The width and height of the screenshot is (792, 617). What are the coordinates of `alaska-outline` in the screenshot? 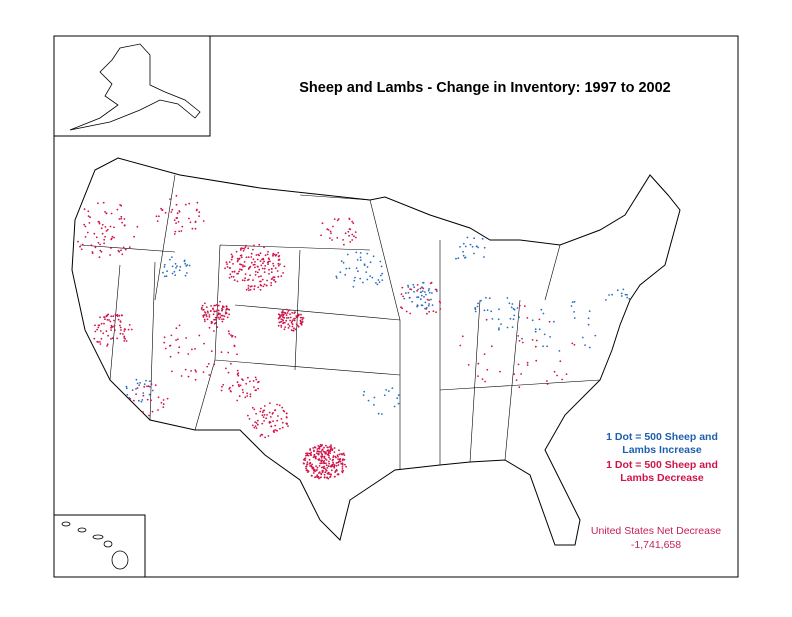 It's located at (135, 87).